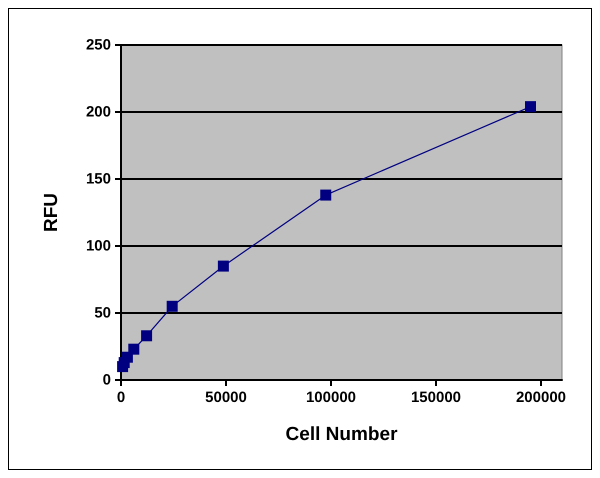 This screenshot has width=600, height=478. What do you see at coordinates (98, 45) in the screenshot?
I see `y-tick-label: 250` at bounding box center [98, 45].